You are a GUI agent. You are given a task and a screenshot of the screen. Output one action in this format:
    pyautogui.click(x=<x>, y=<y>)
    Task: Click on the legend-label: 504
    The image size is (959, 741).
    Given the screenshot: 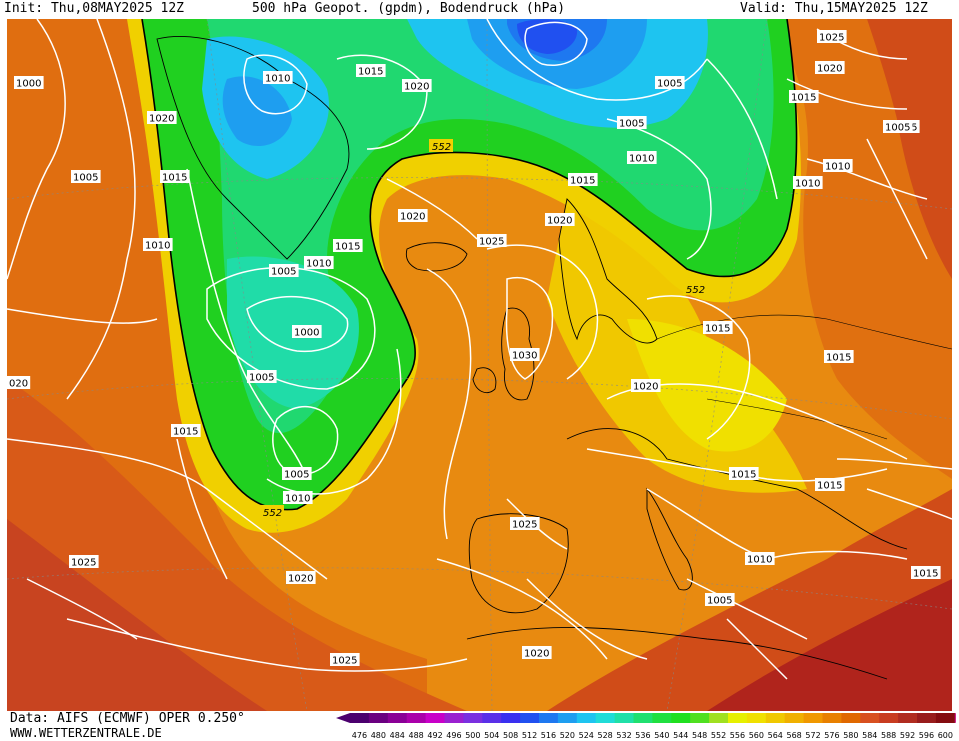 What is the action you would take?
    pyautogui.click(x=491, y=735)
    